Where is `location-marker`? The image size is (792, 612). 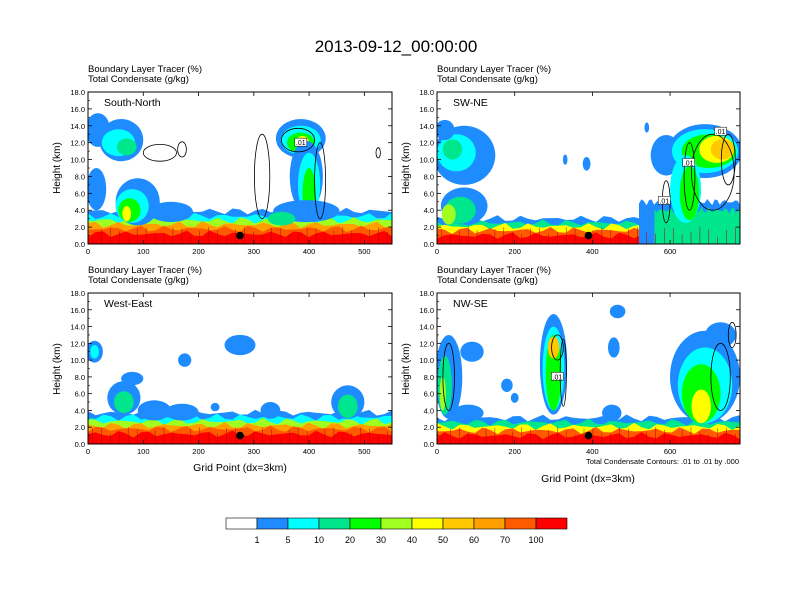 location-marker is located at coordinates (588, 235).